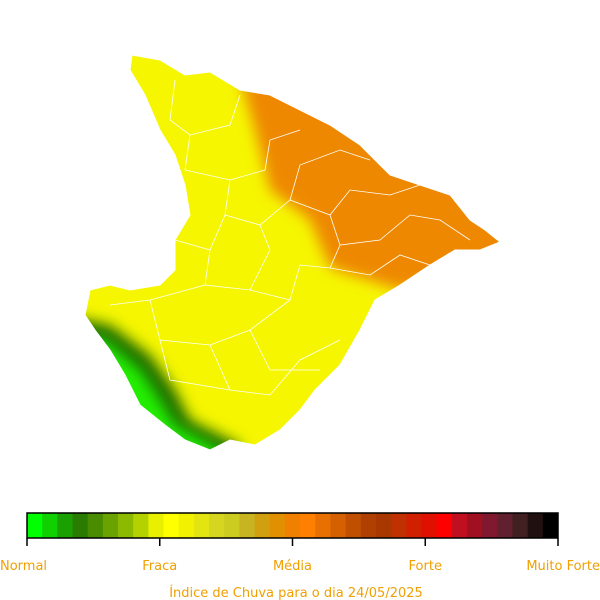 The height and width of the screenshot is (600, 600). I want to click on colorbar-label: Média, so click(292, 566).